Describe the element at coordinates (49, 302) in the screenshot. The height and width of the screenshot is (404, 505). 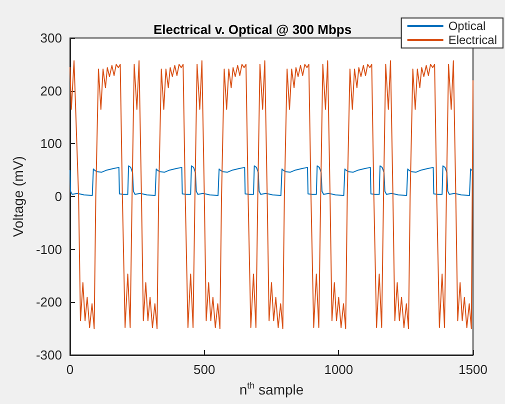
I see `y-tick-label: -200` at that location.